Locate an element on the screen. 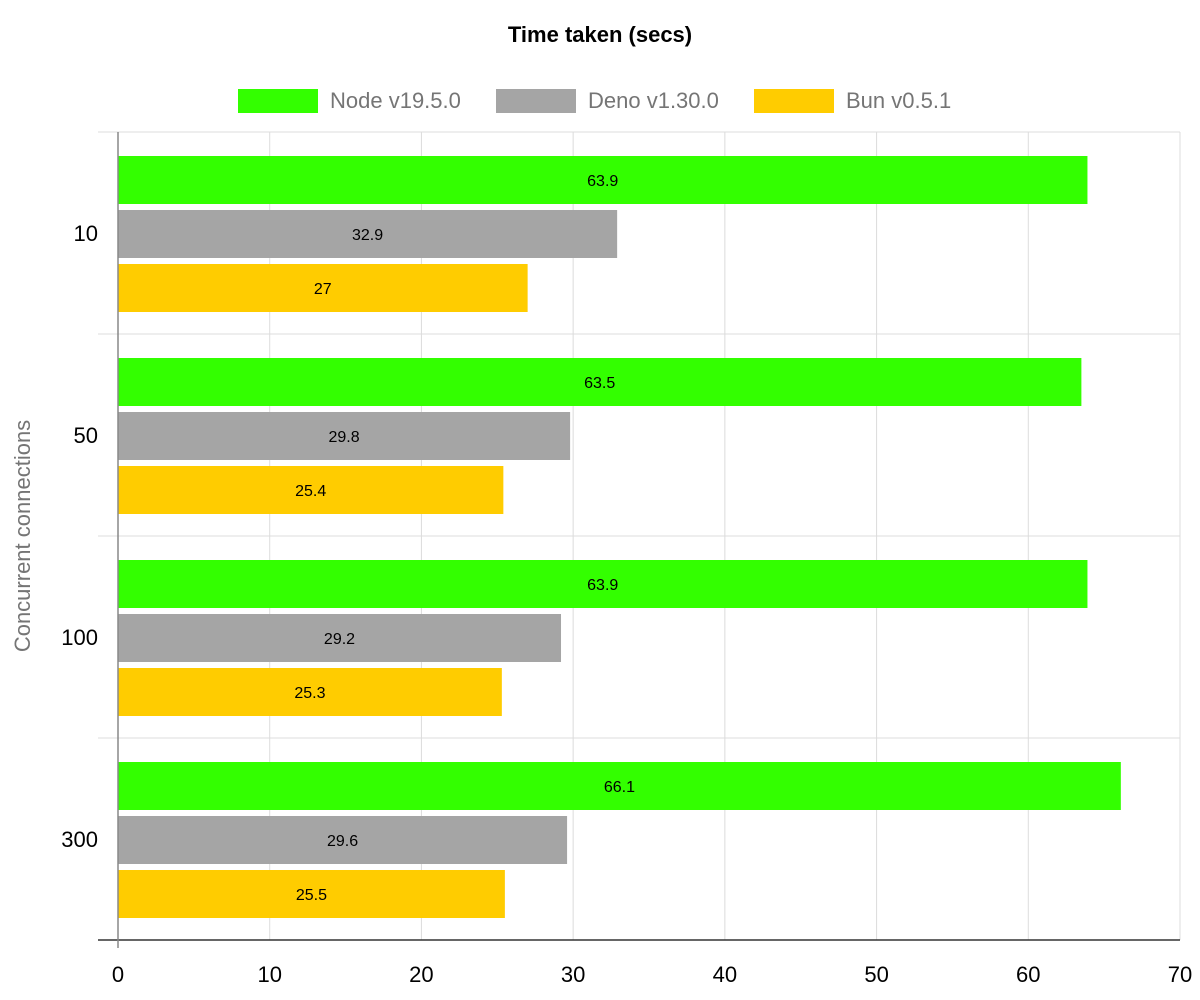  x-axis: 0 10 20 30 40 50 60 70 is located at coordinates (645, 963).